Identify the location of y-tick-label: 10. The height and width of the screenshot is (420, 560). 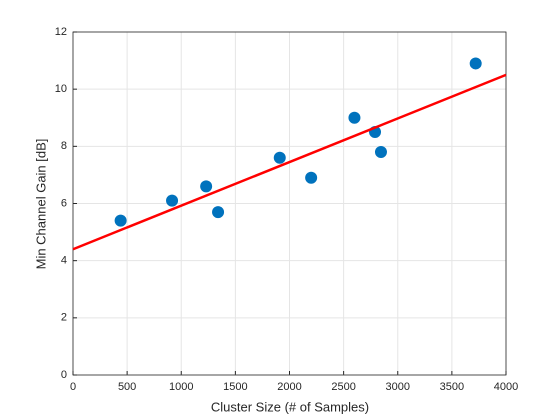
(61, 89).